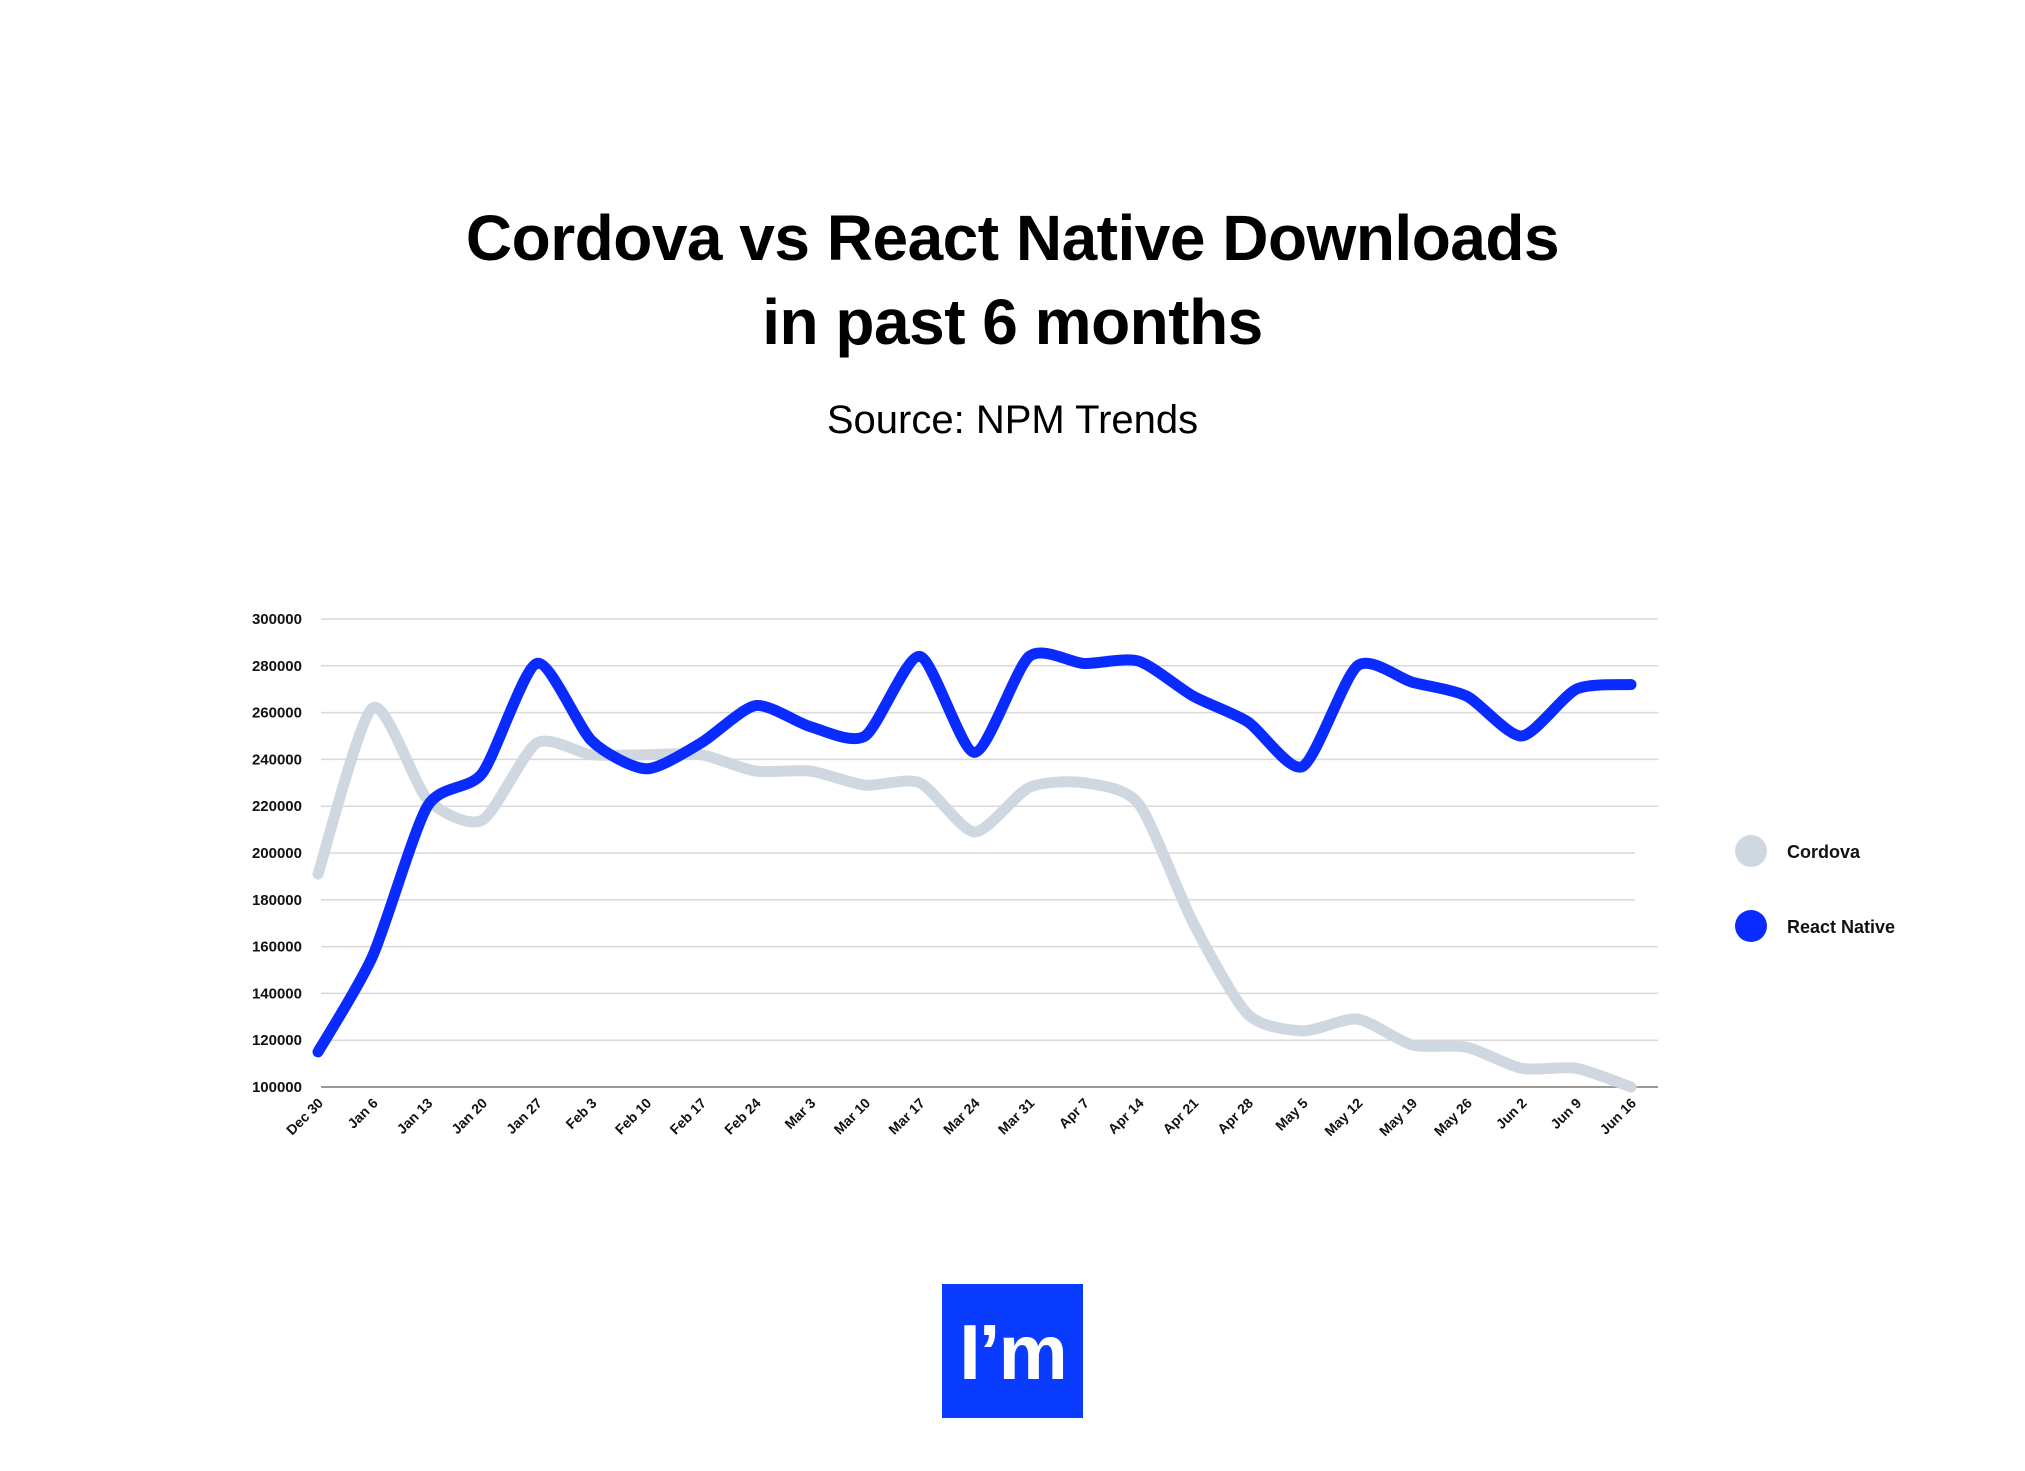 The height and width of the screenshot is (1471, 2025). What do you see at coordinates (1016, 1116) in the screenshot?
I see `x-tick-label: Mar 31` at bounding box center [1016, 1116].